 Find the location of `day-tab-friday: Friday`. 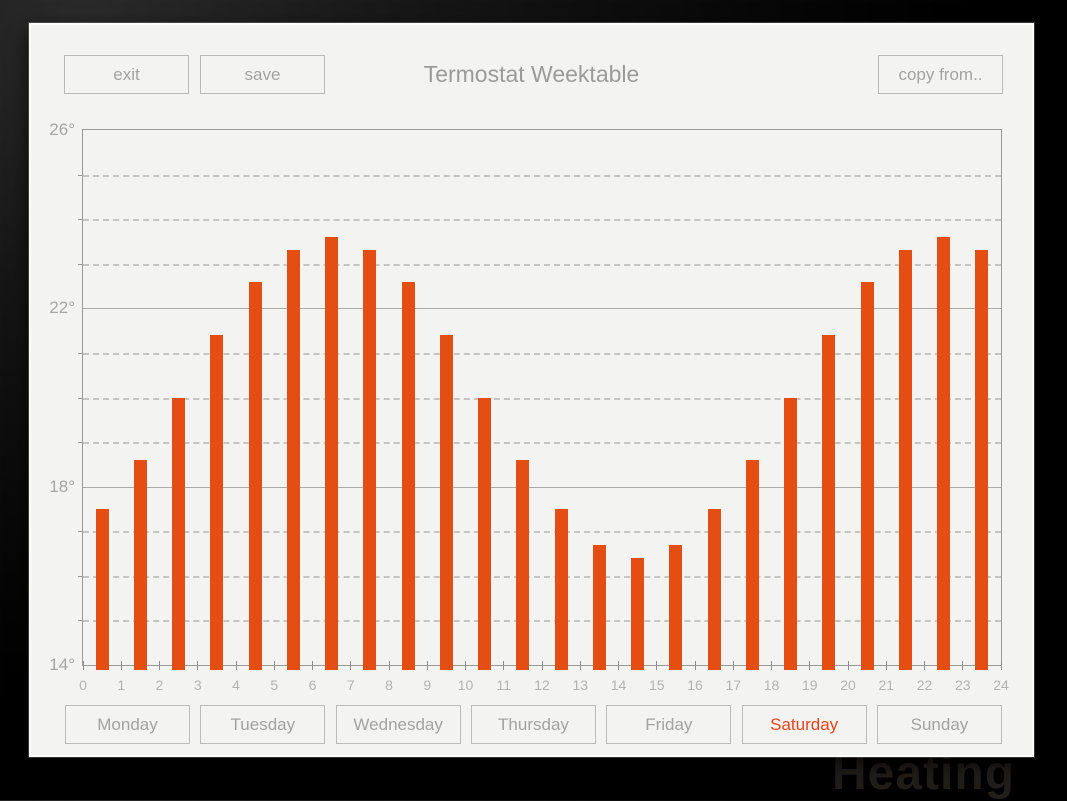

day-tab-friday: Friday is located at coordinates (669, 724).